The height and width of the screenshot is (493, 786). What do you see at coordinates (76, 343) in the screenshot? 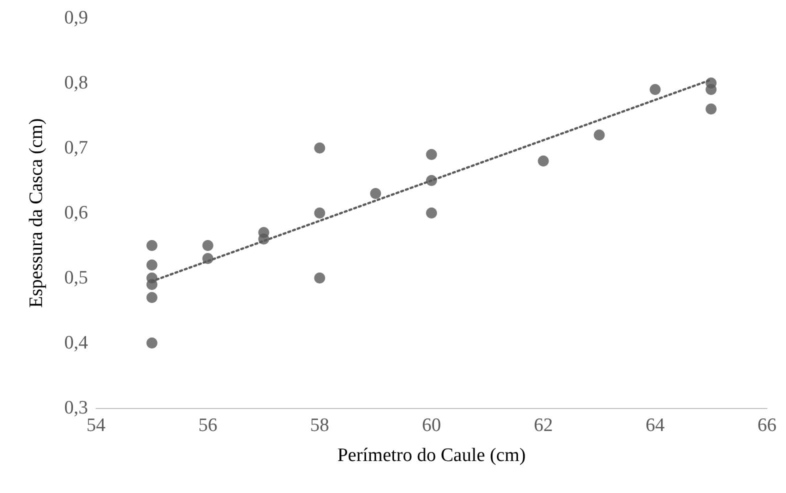
I see `y-tick-label: 0,4` at bounding box center [76, 343].